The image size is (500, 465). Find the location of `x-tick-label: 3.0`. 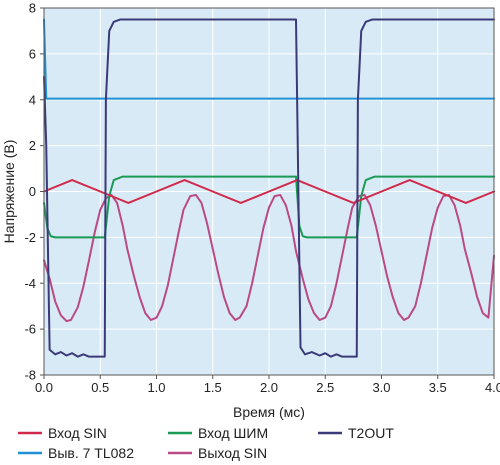

x-tick-label: 3.0 is located at coordinates (381, 387).